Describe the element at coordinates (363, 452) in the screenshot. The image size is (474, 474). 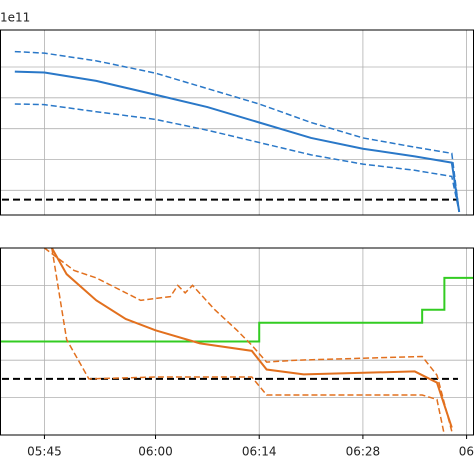
I see `x-tick-label: 06:28` at that location.